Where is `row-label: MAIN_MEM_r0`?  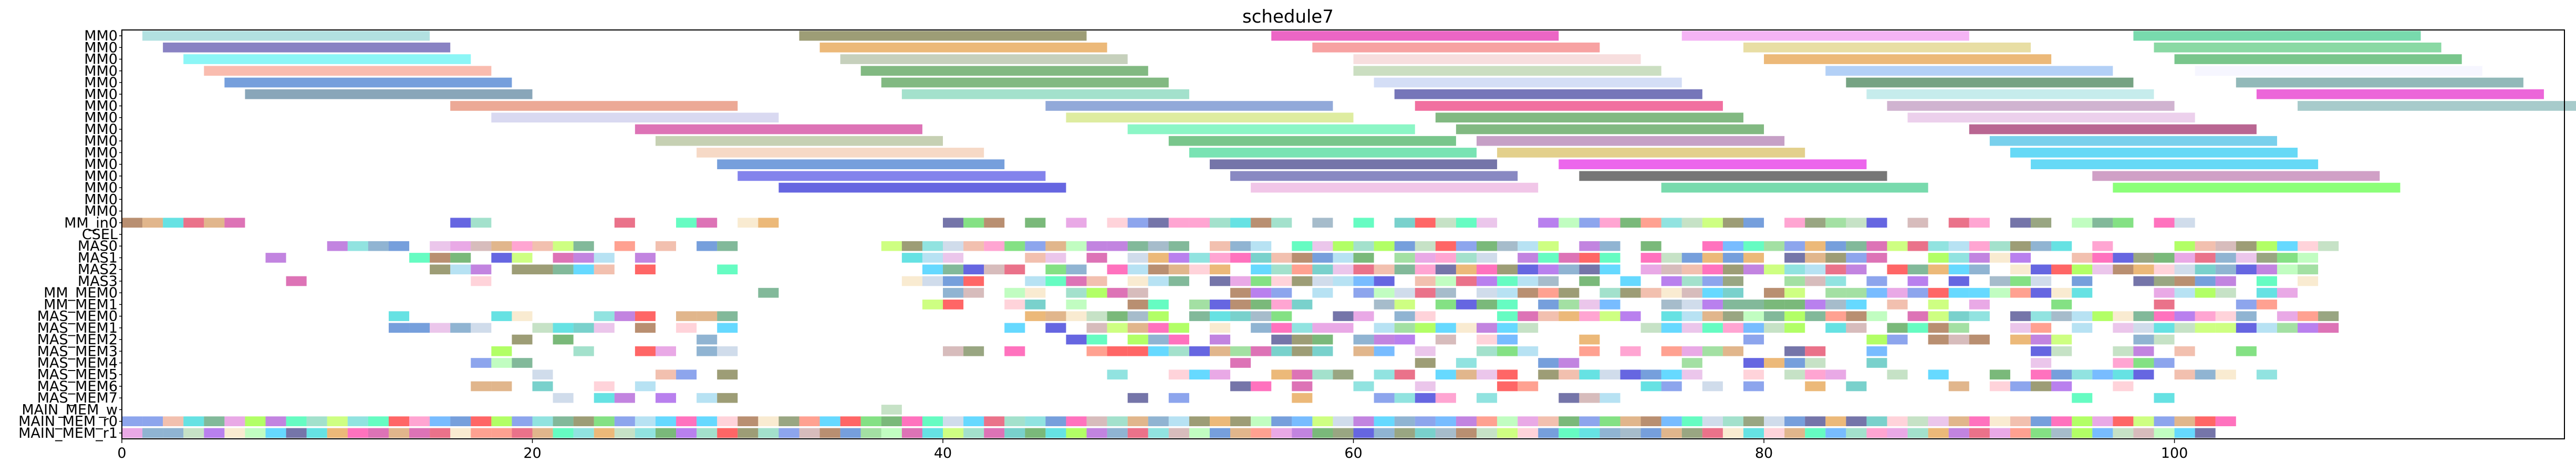
row-label: MAIN_MEM_r0 is located at coordinates (68, 422).